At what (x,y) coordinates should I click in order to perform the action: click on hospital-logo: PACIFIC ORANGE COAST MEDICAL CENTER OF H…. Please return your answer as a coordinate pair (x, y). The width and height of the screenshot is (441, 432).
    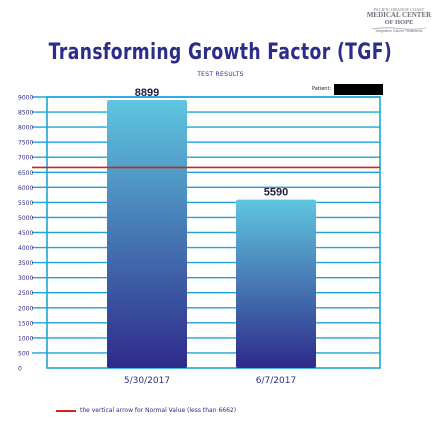
    Looking at the image, I should click on (399, 20).